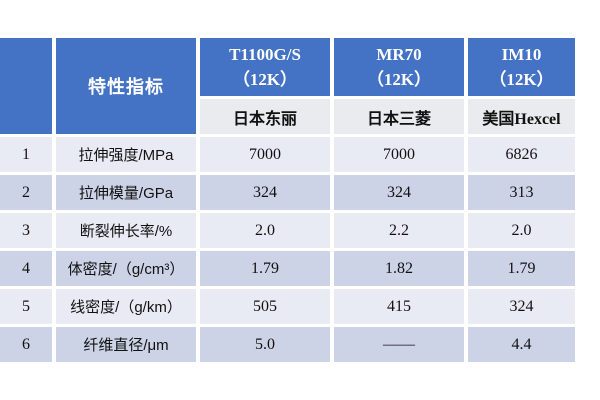 The height and width of the screenshot is (400, 600). Describe the element at coordinates (399, 230) in the screenshot. I see `value-cell: 2.2` at that location.